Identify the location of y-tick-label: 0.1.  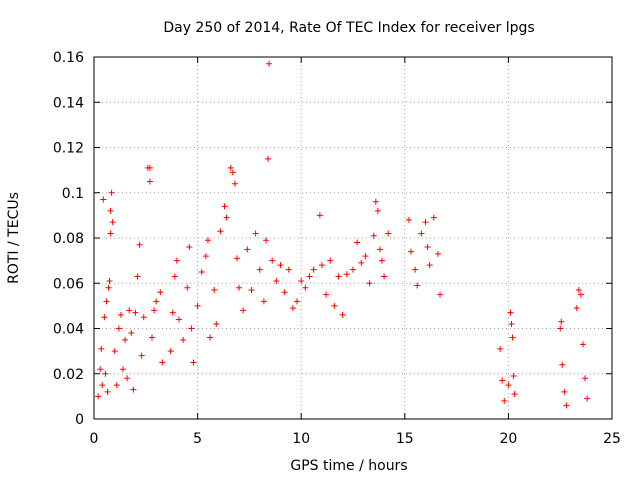
(73, 194).